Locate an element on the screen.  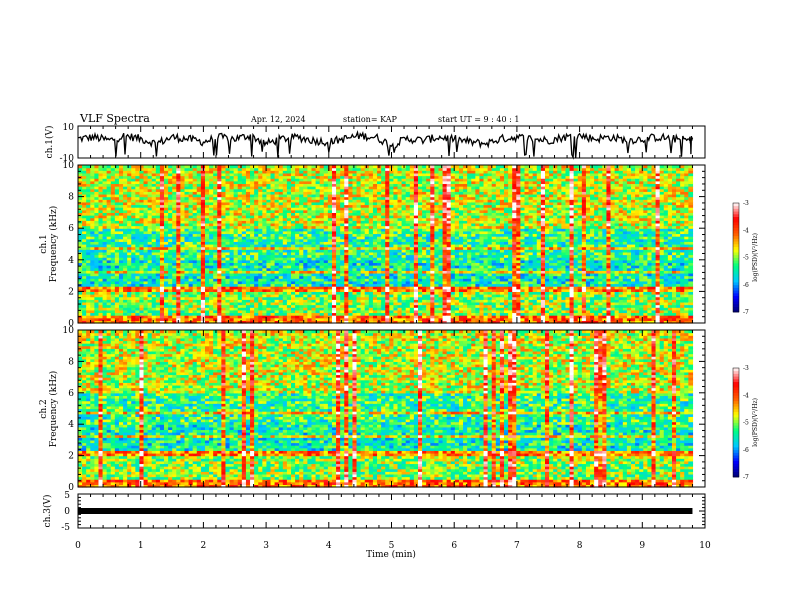
station-label: station= KAP is located at coordinates (370, 119).